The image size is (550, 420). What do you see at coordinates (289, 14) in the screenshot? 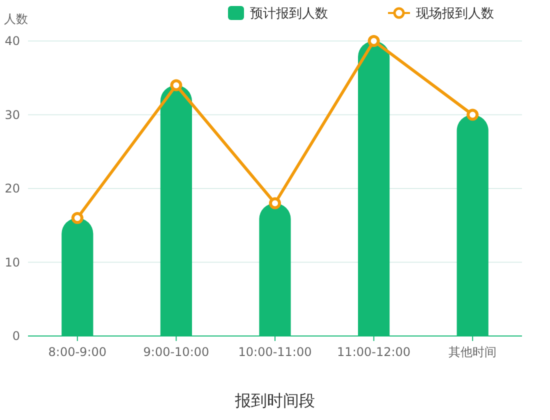
I see `legend-label: 预计报到人数` at bounding box center [289, 14].